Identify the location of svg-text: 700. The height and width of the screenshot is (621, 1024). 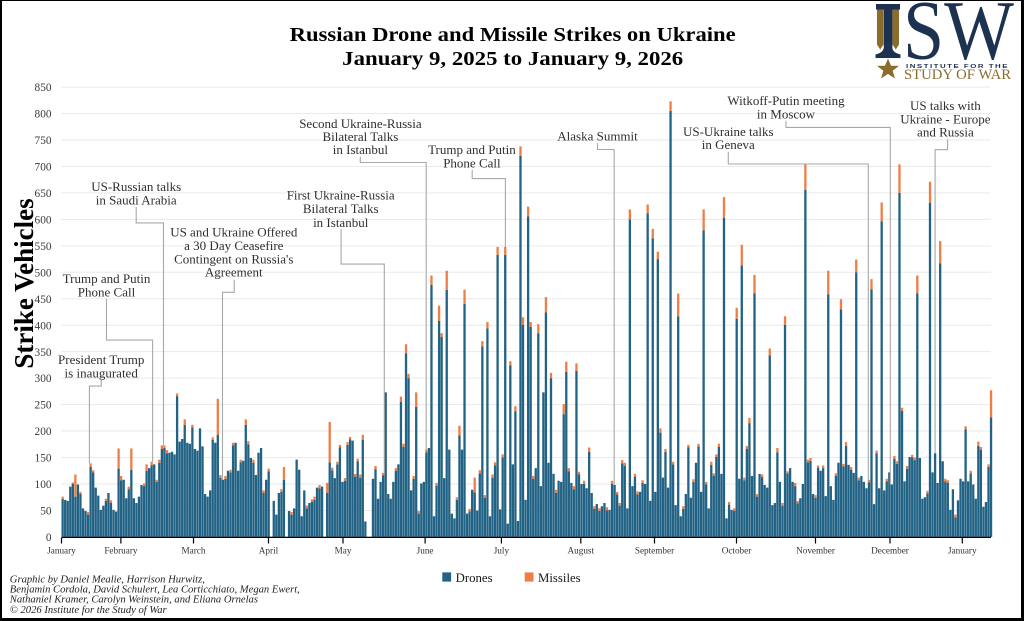
(43, 168).